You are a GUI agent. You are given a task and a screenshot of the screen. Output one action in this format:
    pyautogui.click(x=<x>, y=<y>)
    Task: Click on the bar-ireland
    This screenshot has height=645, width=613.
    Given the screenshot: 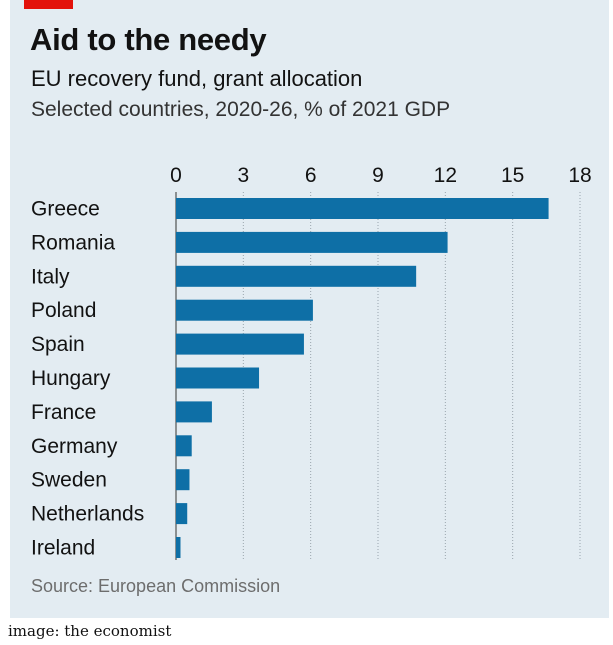 What is the action you would take?
    pyautogui.click(x=178, y=547)
    